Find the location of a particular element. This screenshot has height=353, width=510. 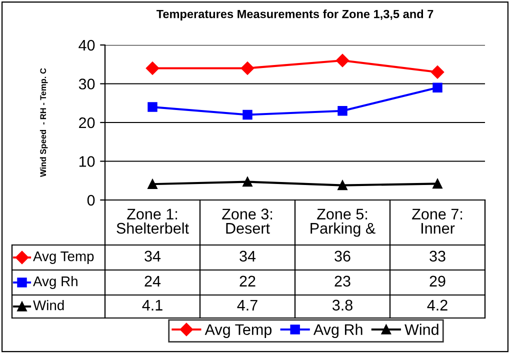

data-label: 23 is located at coordinates (342, 281).